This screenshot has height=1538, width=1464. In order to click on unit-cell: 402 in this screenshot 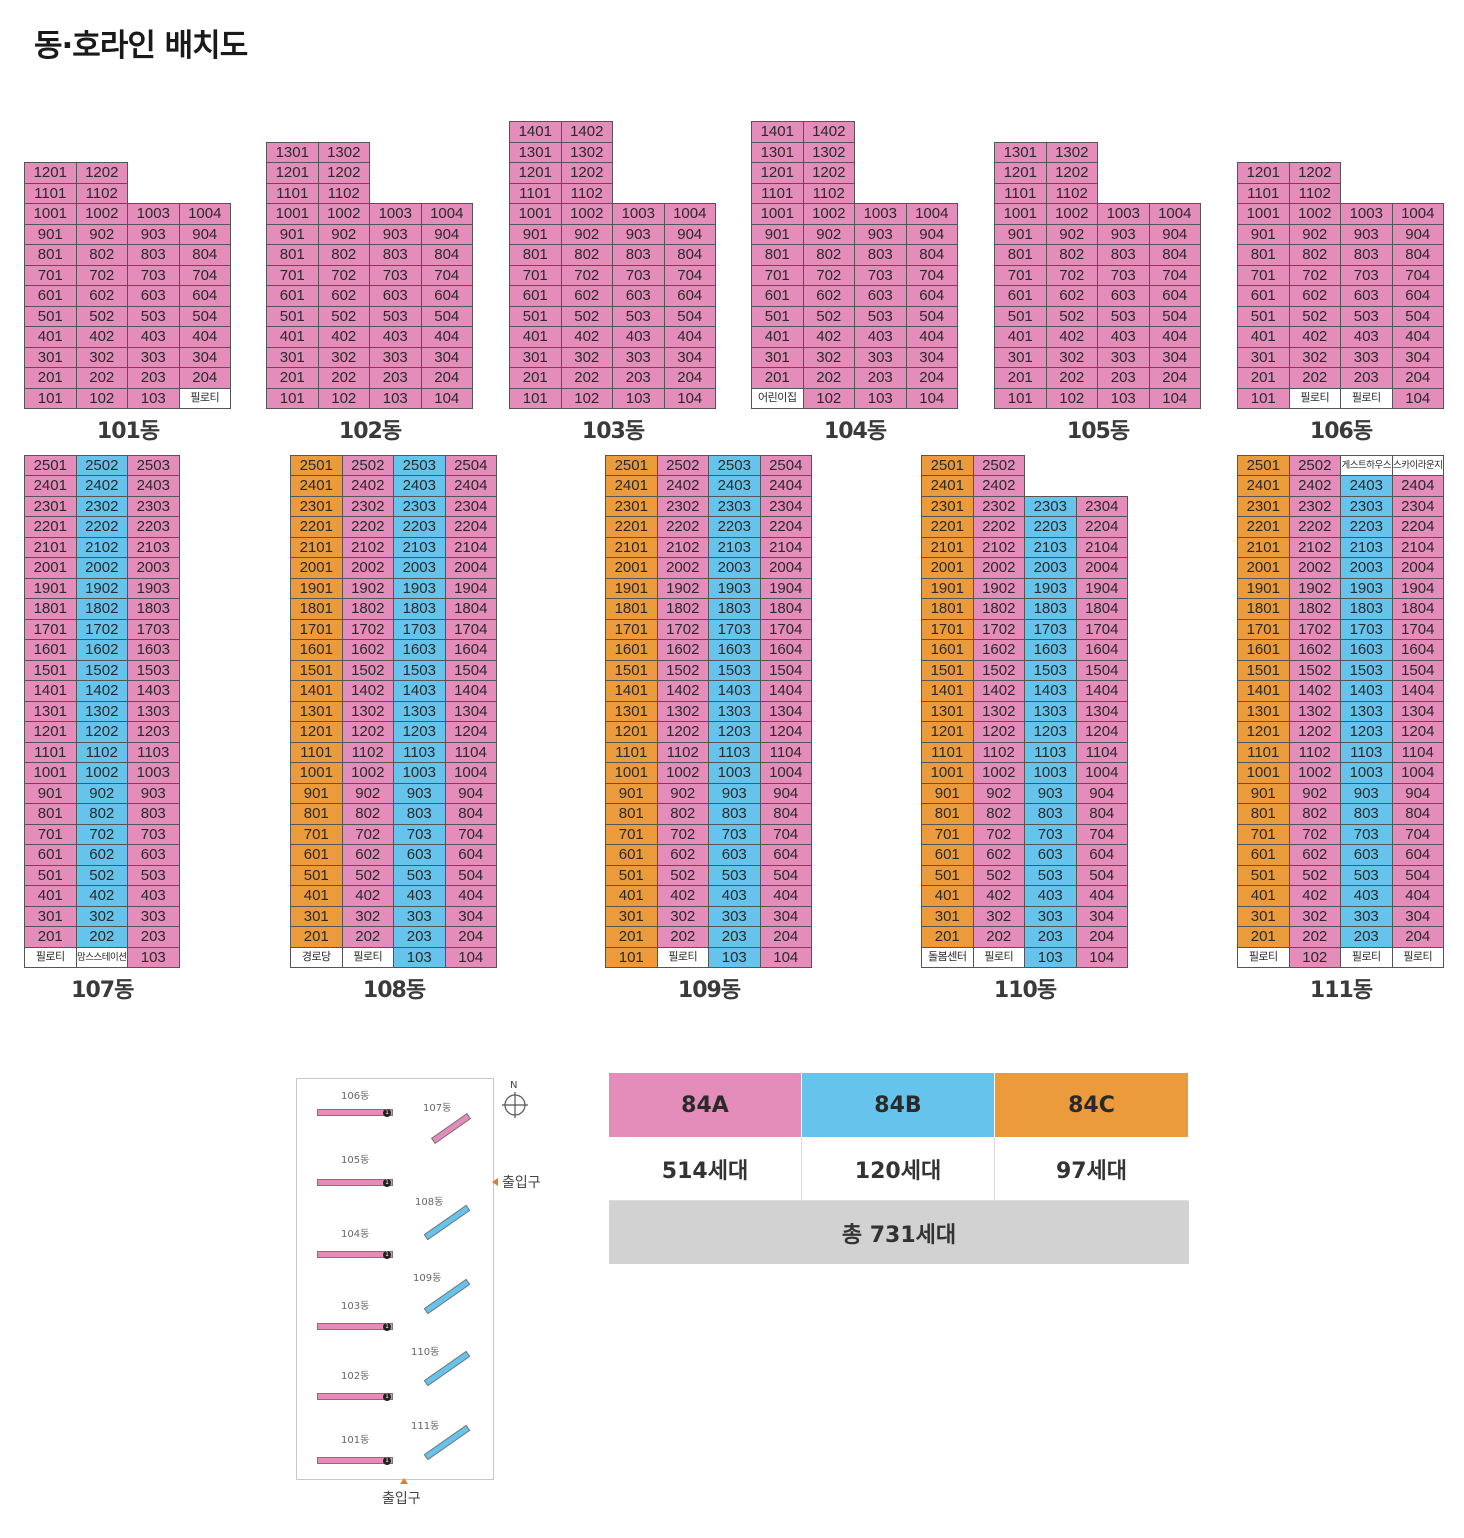, I will do `click(102, 896)`.